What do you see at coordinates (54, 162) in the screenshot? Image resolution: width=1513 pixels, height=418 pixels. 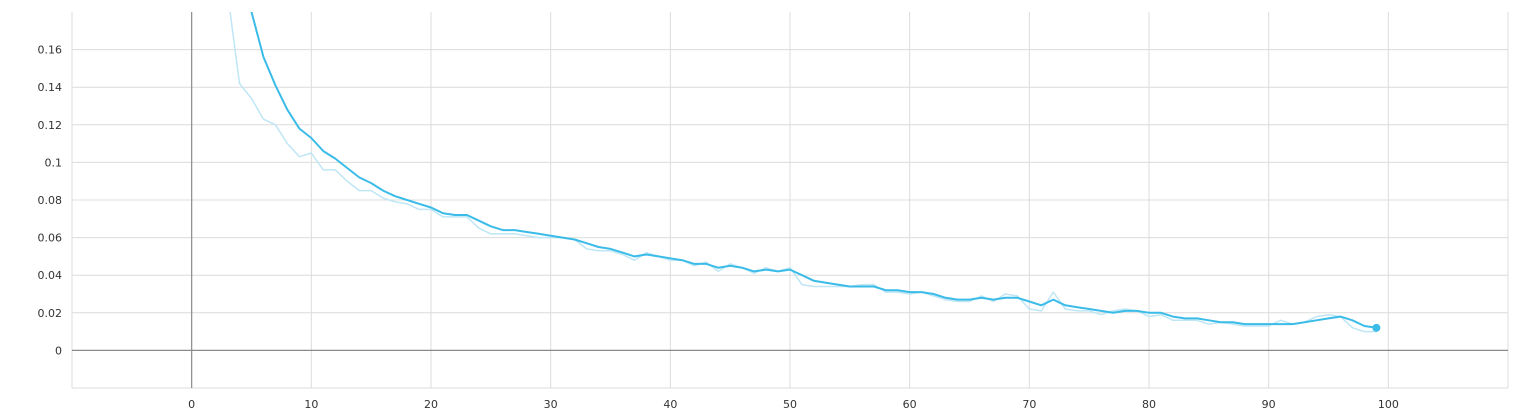 I see `y-tick-label: 0.1` at bounding box center [54, 162].